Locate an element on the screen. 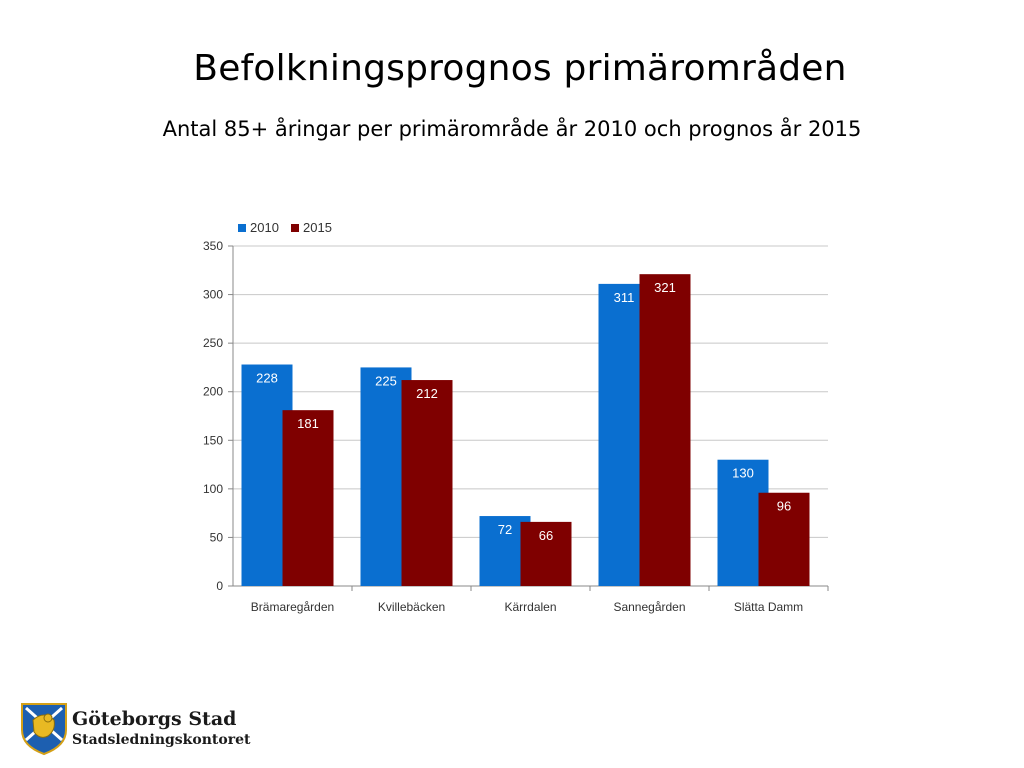 The image size is (1024, 768). slide-title: Befolkningsprognos primärområden is located at coordinates (520, 68).